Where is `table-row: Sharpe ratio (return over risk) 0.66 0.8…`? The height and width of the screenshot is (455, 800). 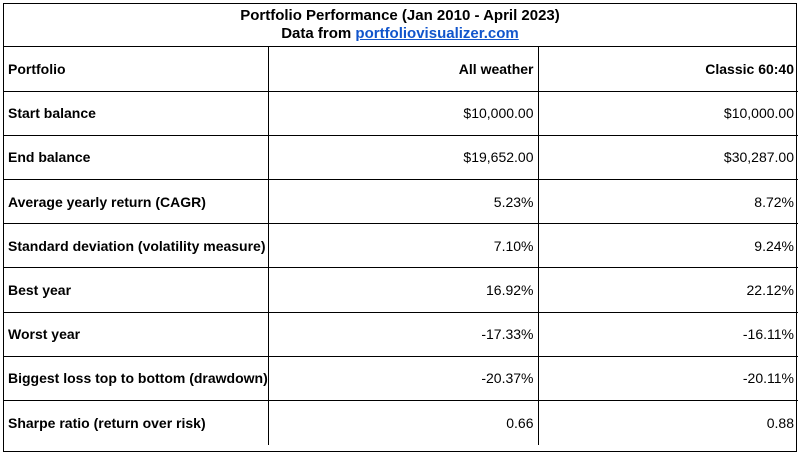
table-row: Sharpe ratio (return over risk) 0.66 0.8… is located at coordinates (401, 422).